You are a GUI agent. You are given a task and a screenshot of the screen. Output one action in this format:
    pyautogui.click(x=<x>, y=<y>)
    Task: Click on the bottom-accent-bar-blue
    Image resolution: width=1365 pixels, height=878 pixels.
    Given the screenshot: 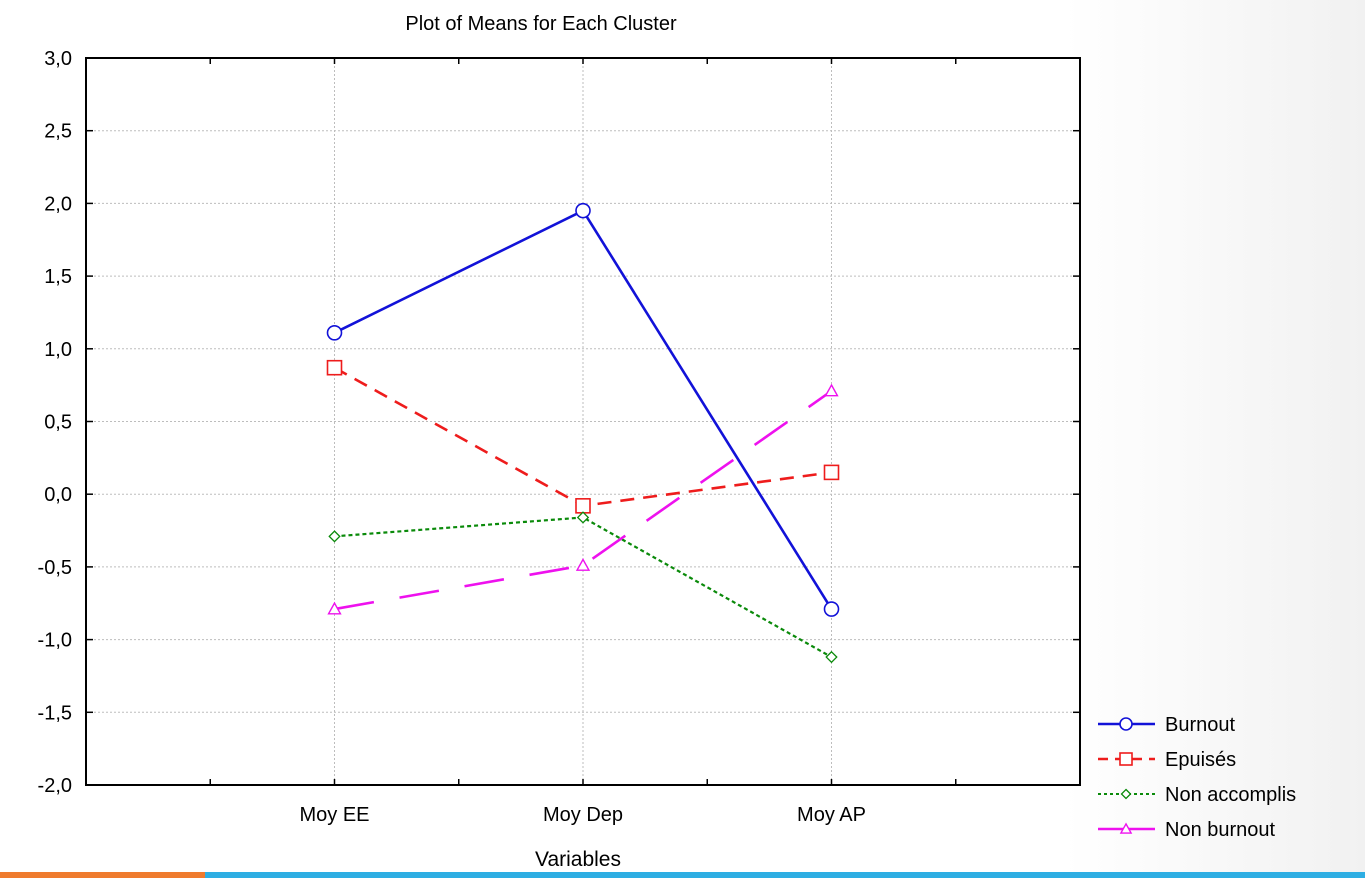 What is the action you would take?
    pyautogui.click(x=785, y=875)
    